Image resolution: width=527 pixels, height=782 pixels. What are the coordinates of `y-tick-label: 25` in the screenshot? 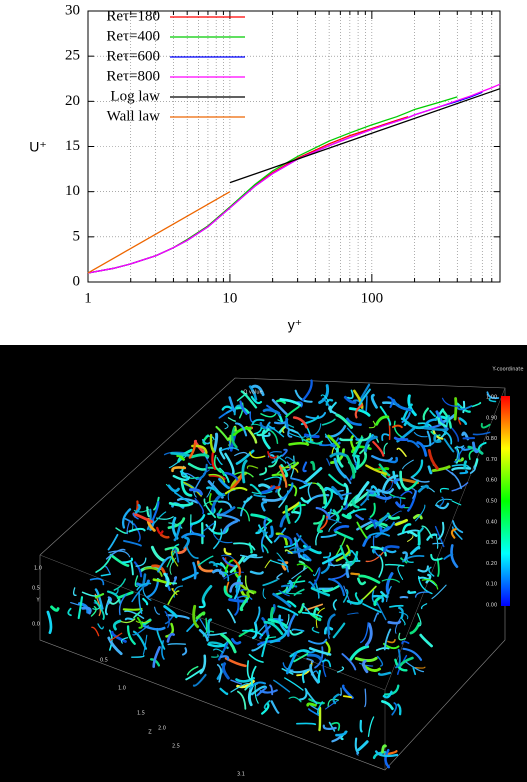 It's located at (72, 56).